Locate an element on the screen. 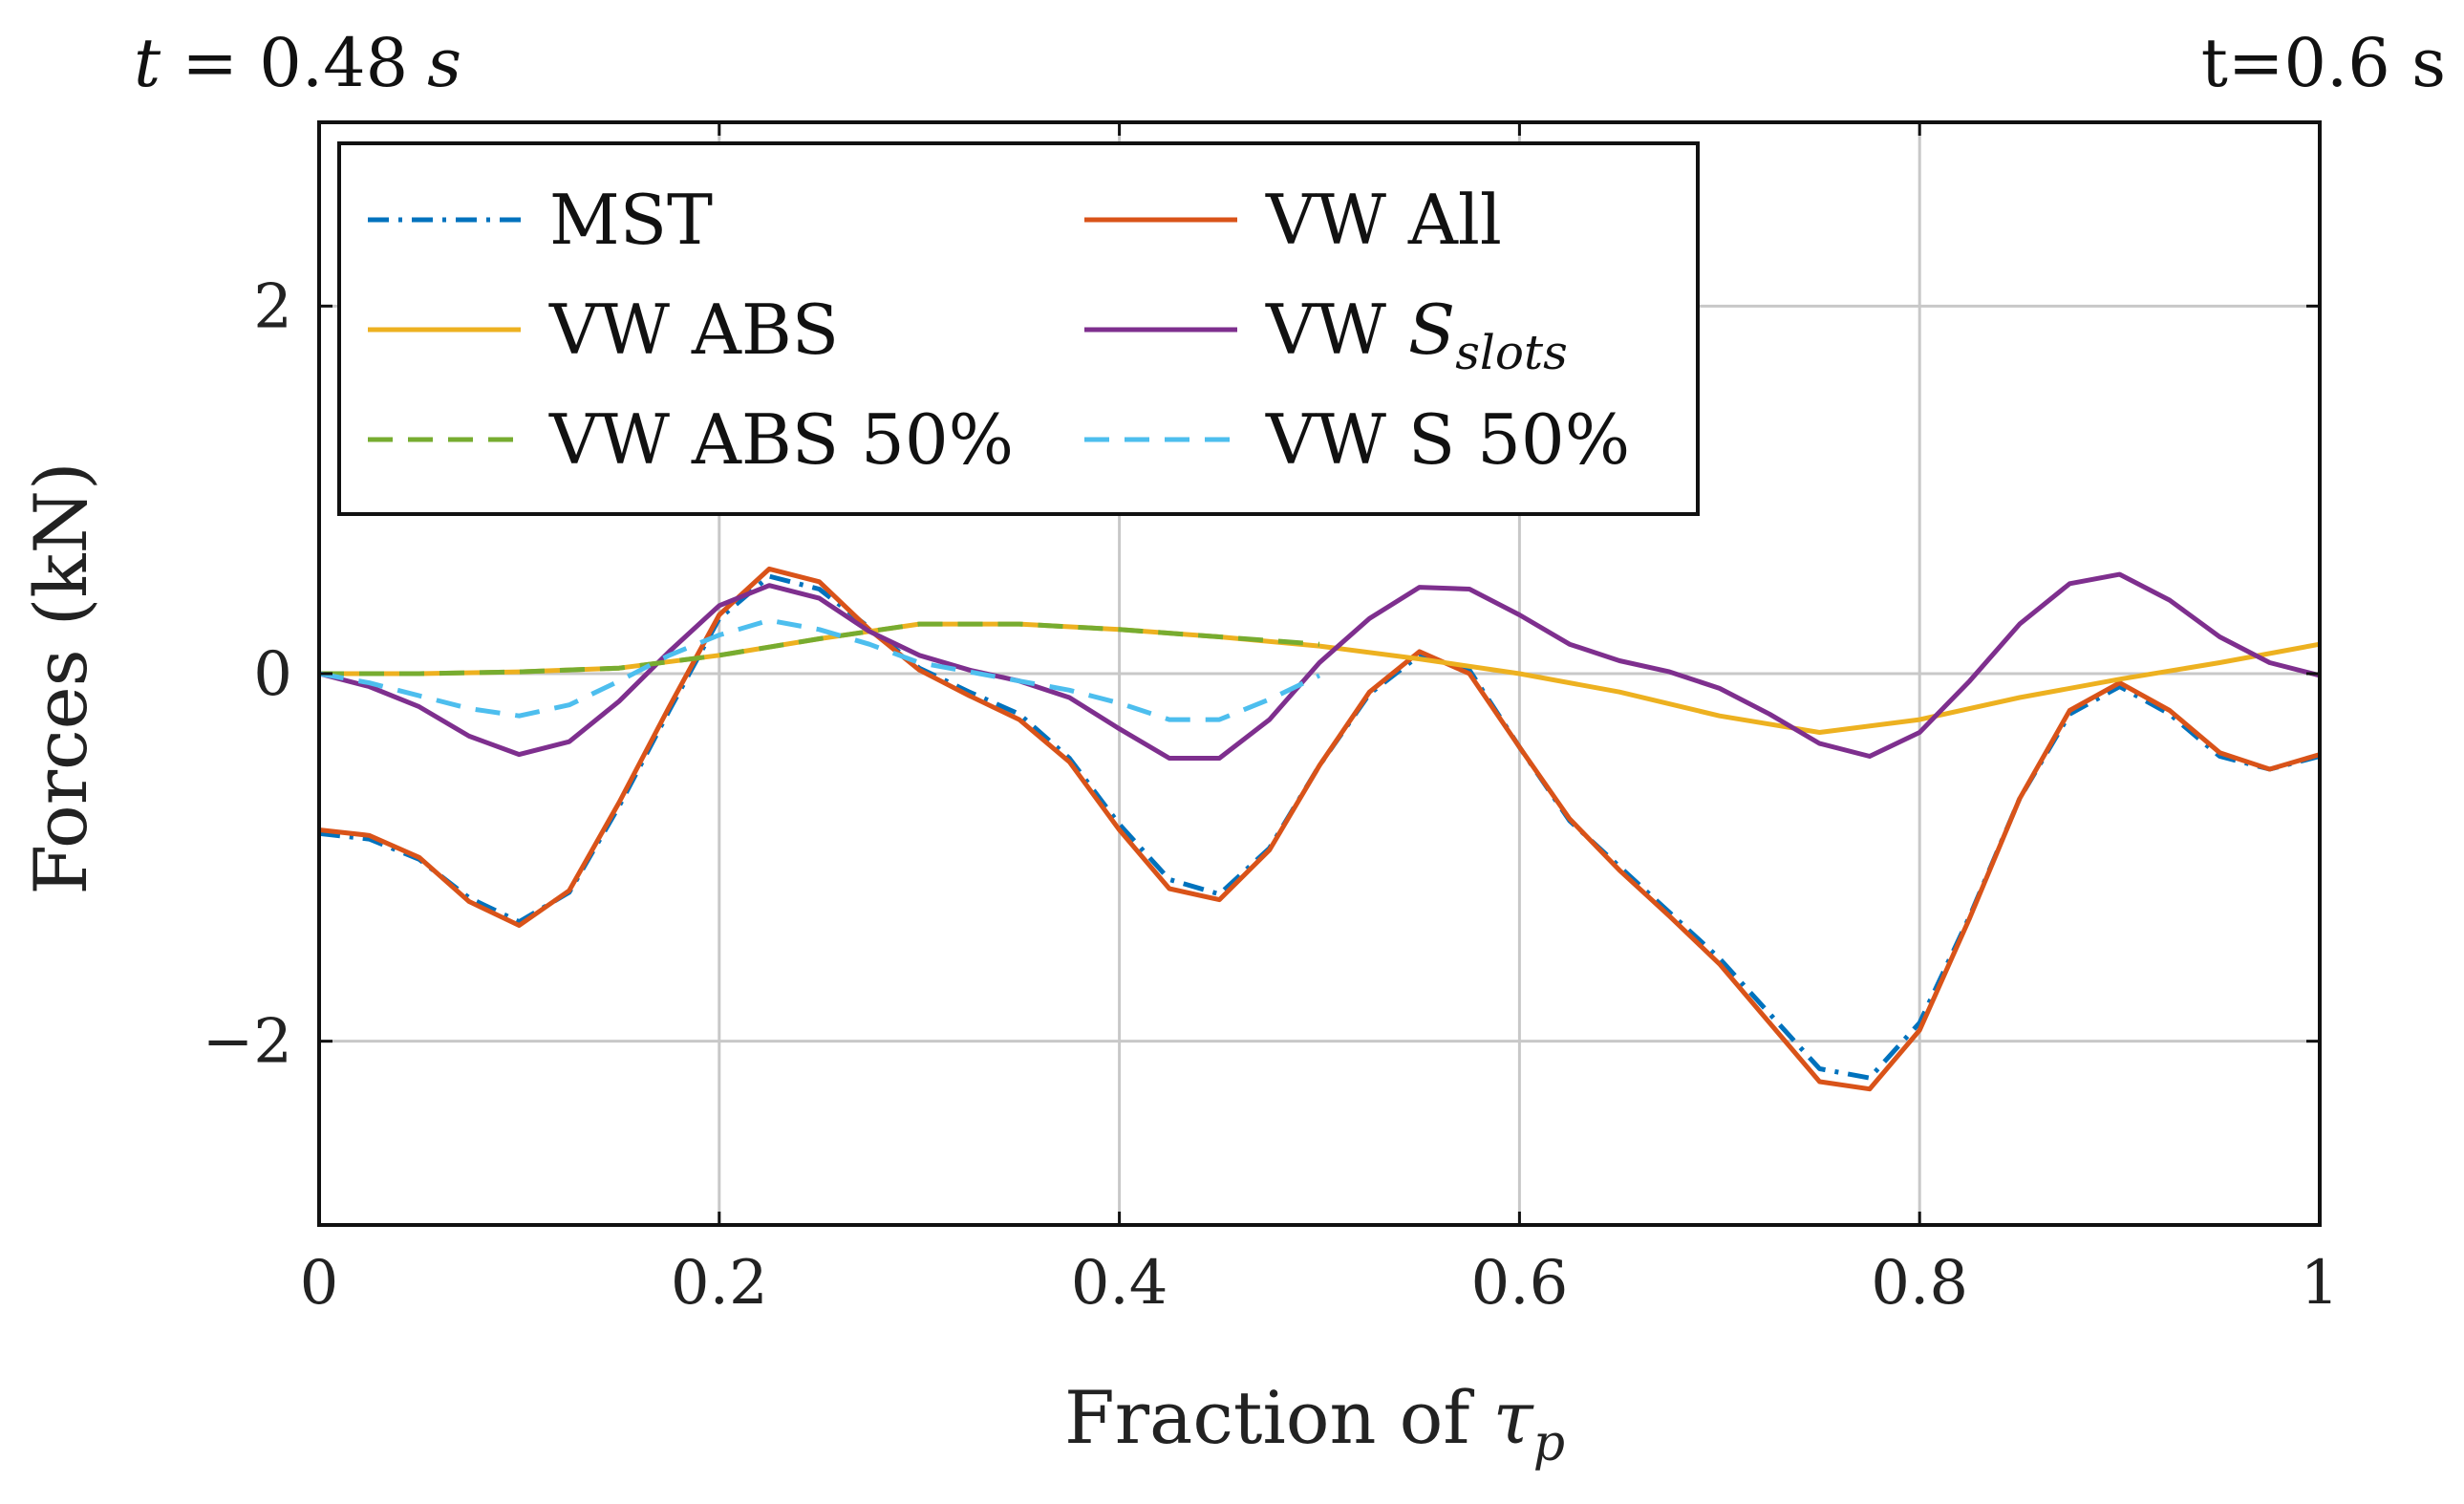 The width and height of the screenshot is (2464, 1504). x-tick-label: 0.8 is located at coordinates (1919, 1283).